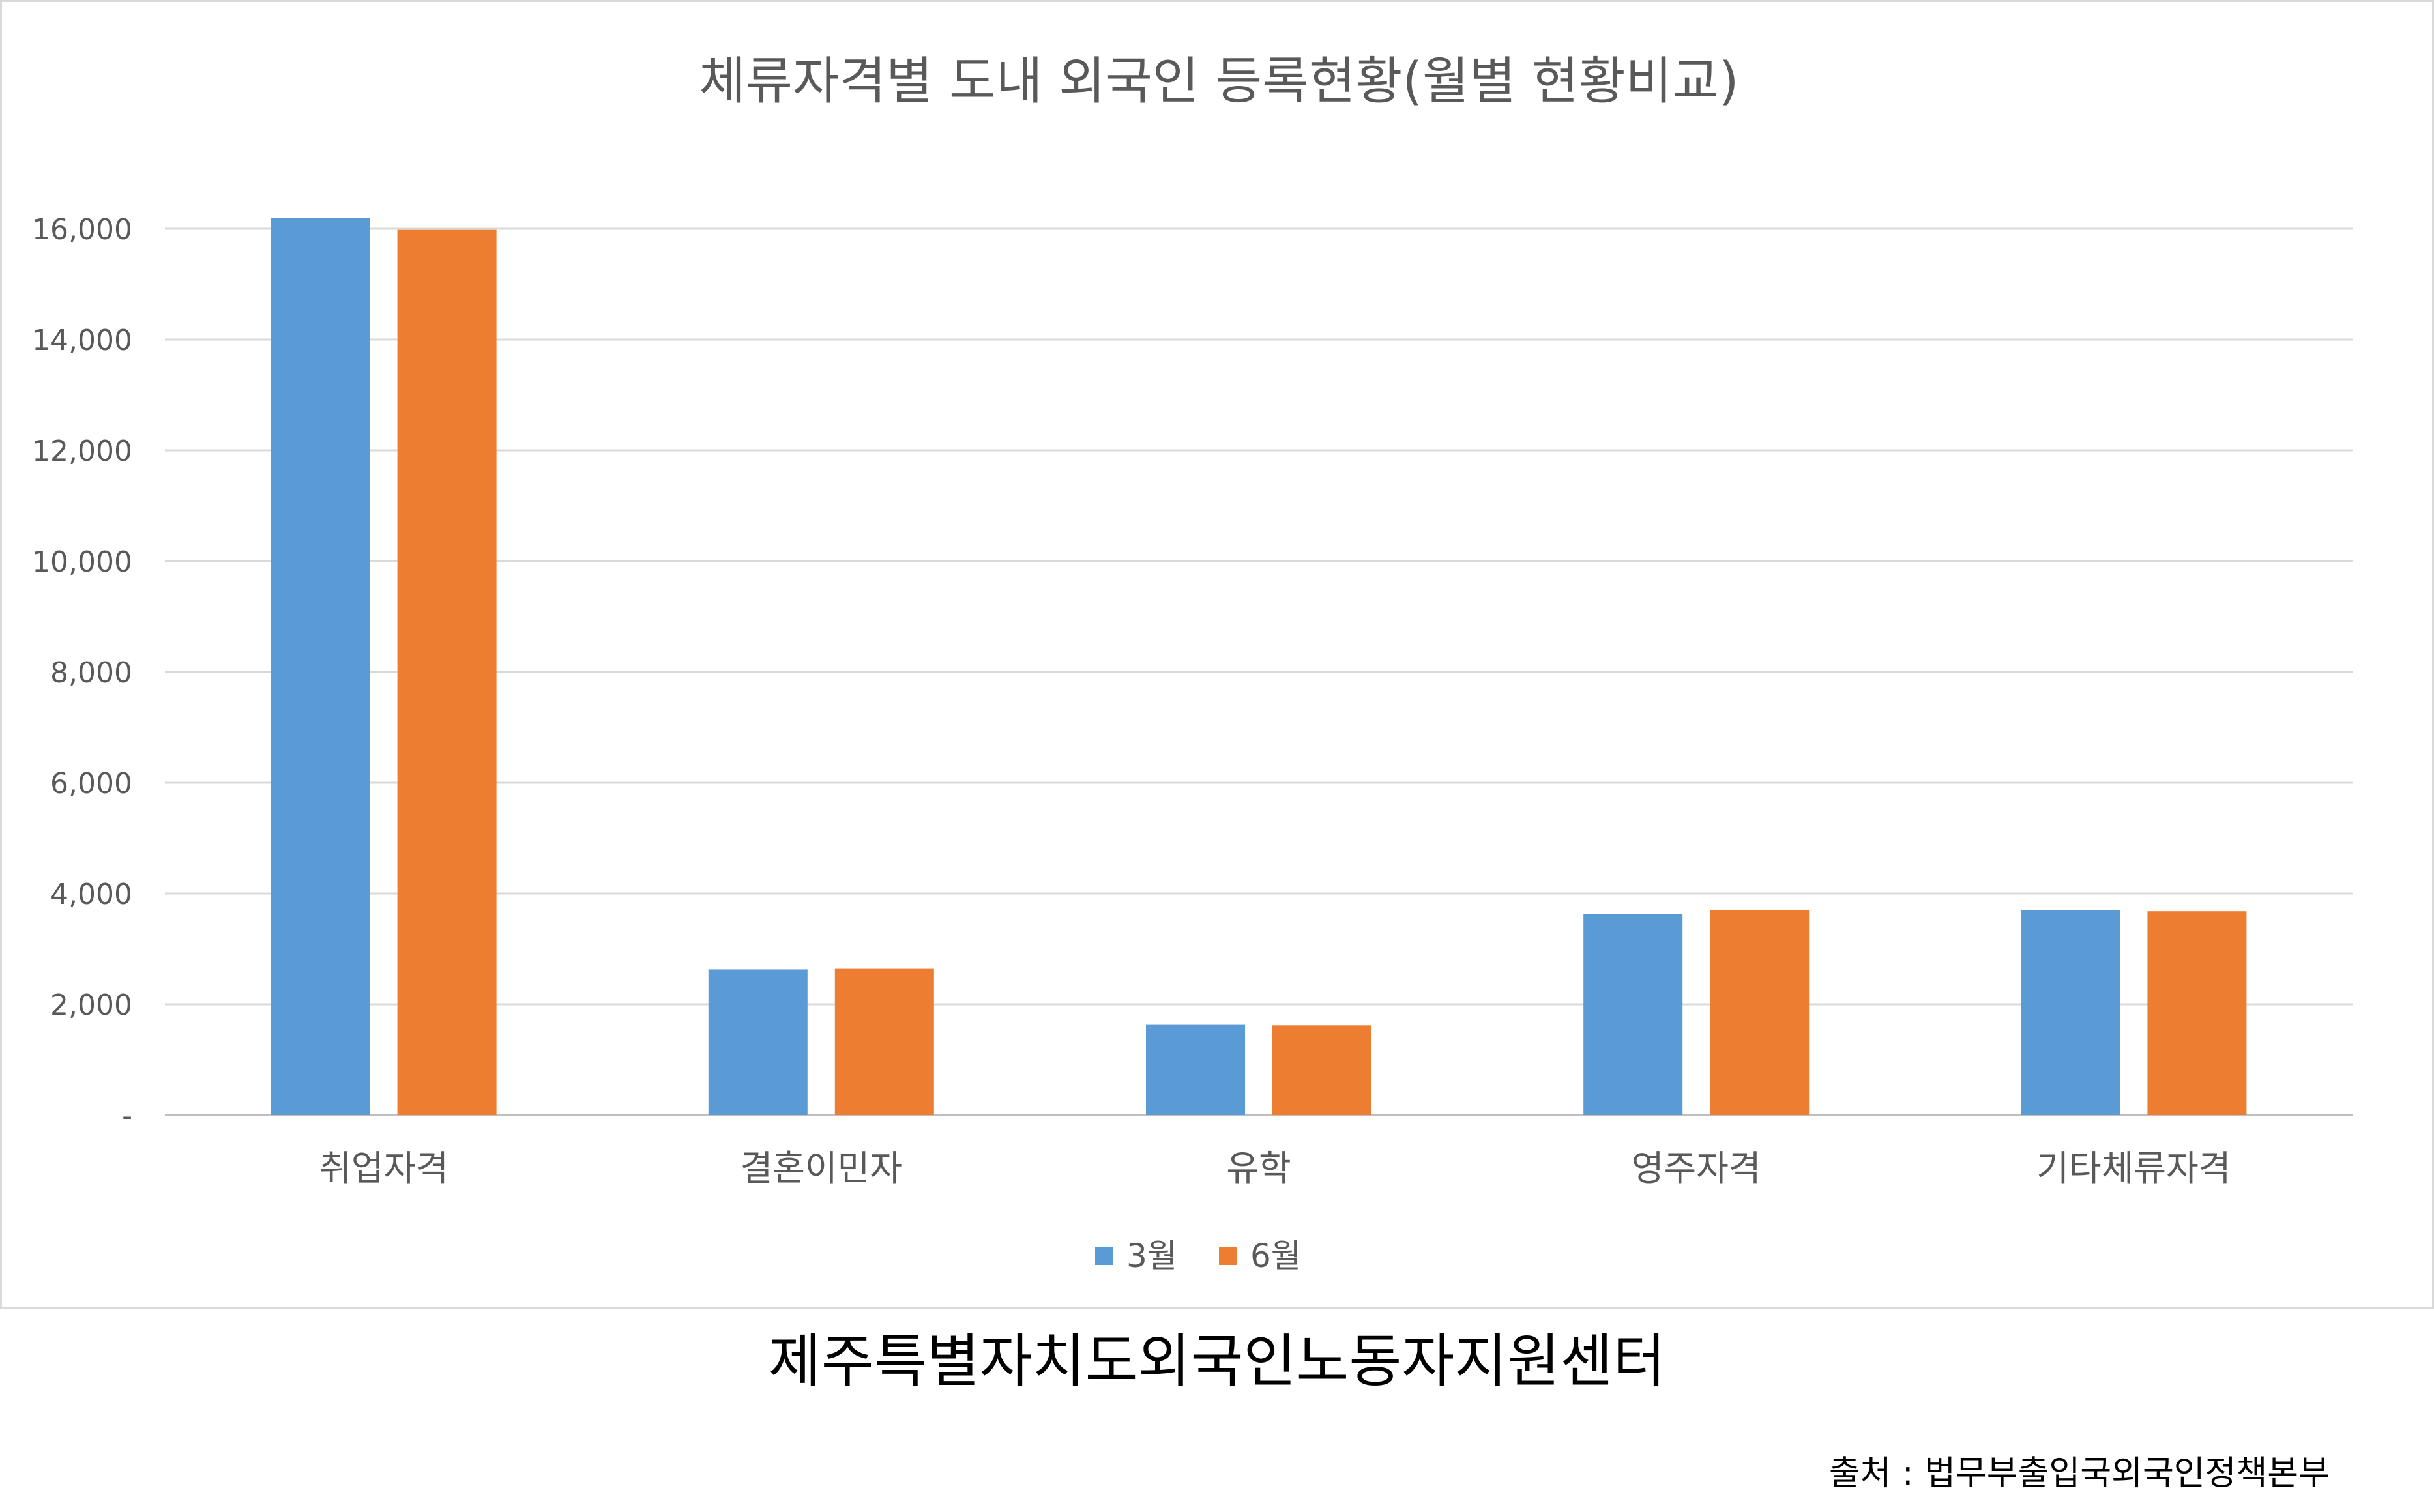 The image size is (2434, 1512). What do you see at coordinates (91, 1005) in the screenshot?
I see `y-tick-label: 2,000` at bounding box center [91, 1005].